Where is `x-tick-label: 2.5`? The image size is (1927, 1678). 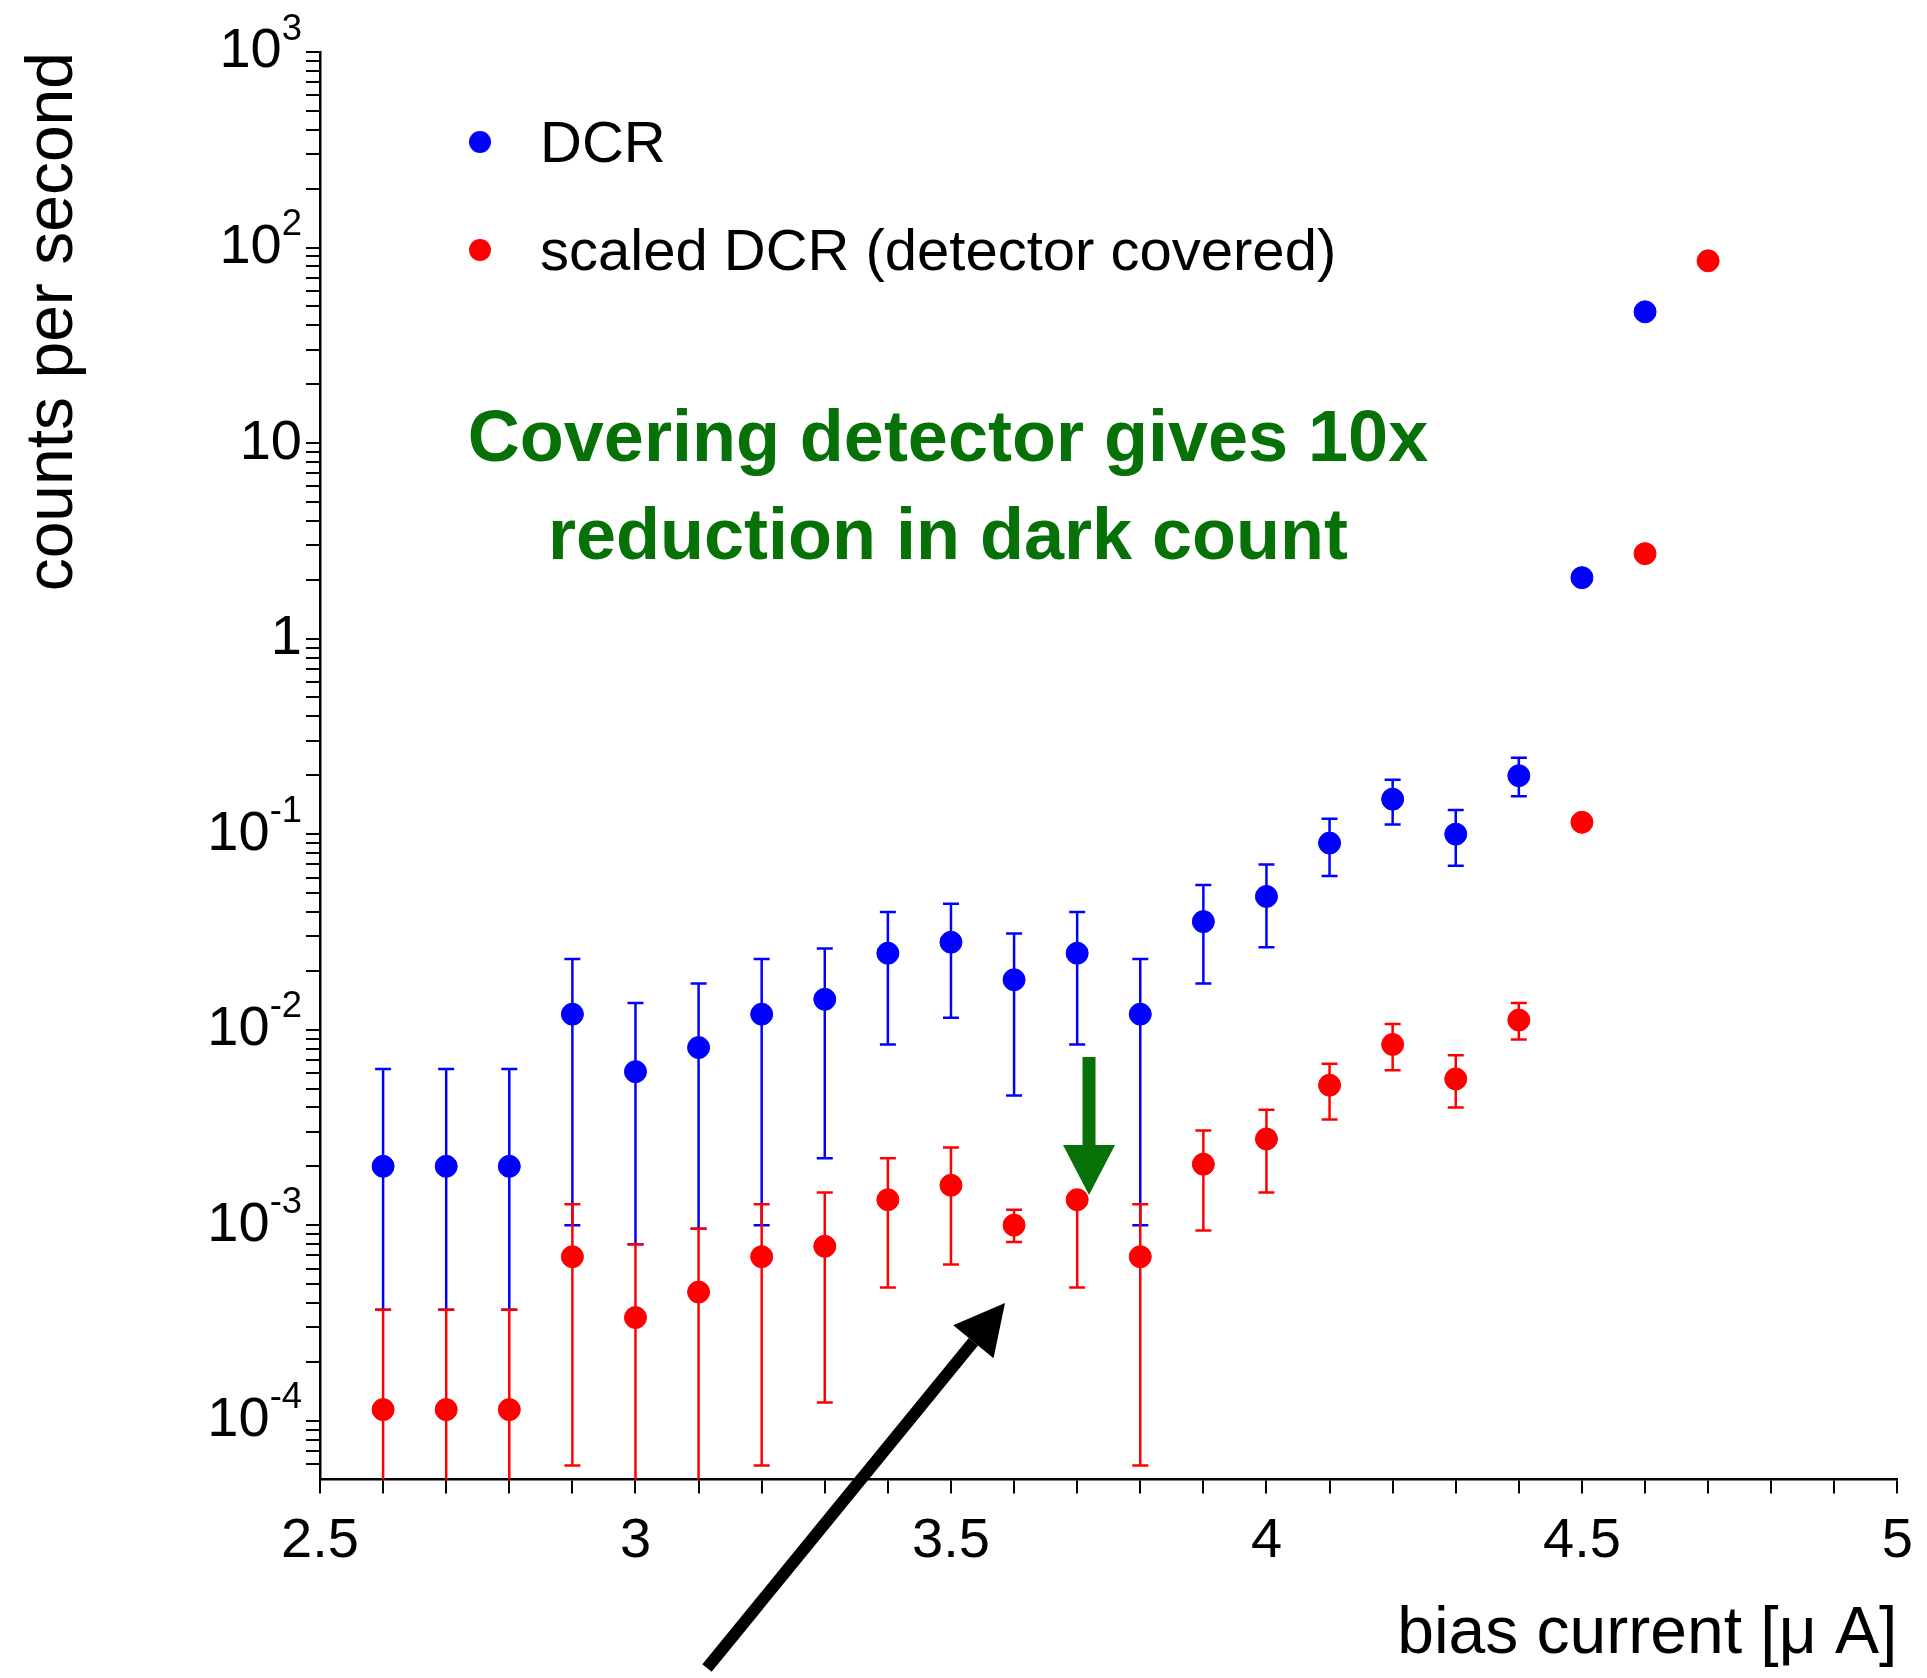 x-tick-label: 2.5 is located at coordinates (320, 1537).